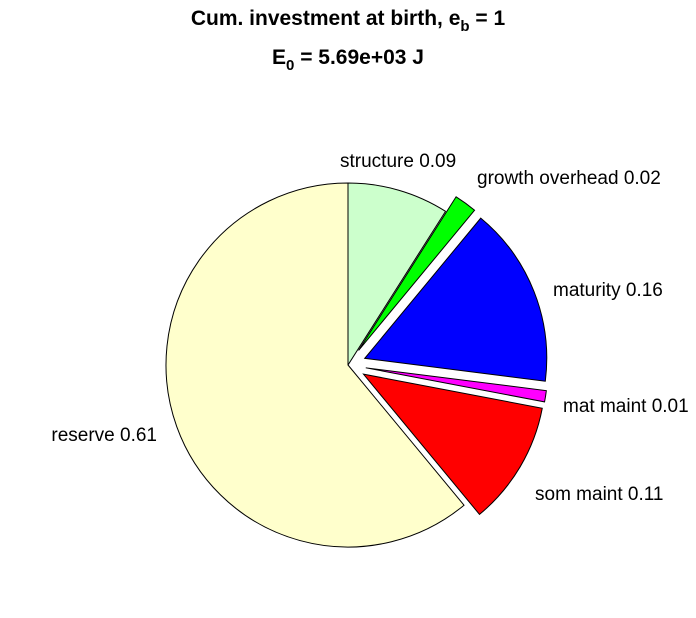 This screenshot has height=618, width=696. What do you see at coordinates (104, 435) in the screenshot?
I see `pie-label-5: reserve 0.61` at bounding box center [104, 435].